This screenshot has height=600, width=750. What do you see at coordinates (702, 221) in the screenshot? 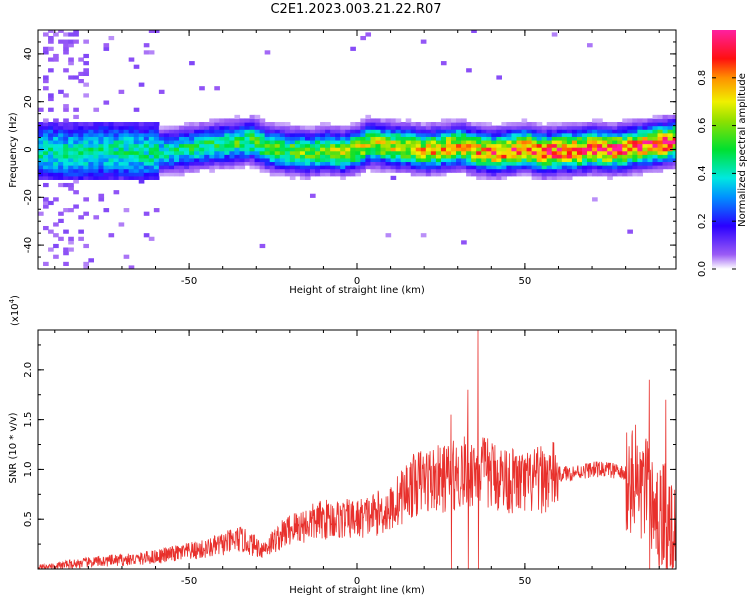
I see `colorbar-tick-label: 0.2` at bounding box center [702, 221].